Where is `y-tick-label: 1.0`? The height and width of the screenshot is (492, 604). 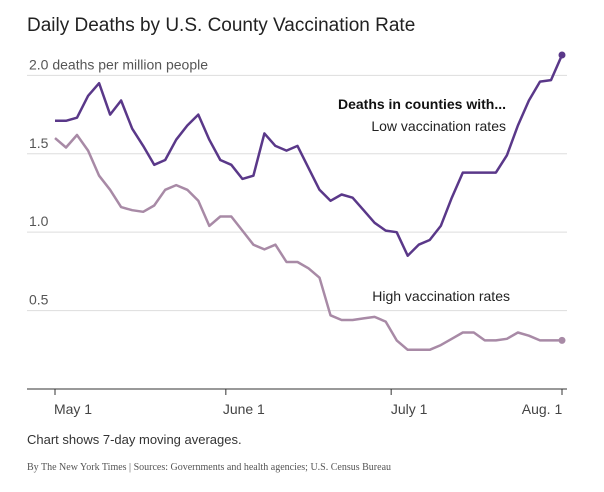 y-tick-label: 1.0 is located at coordinates (39, 221).